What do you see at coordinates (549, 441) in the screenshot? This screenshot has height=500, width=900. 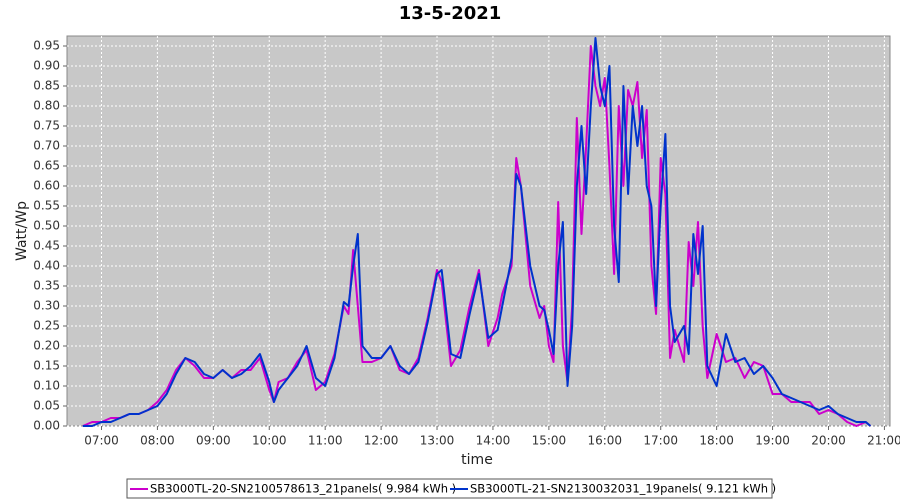 I see `x-tick-label: 15:00` at bounding box center [549, 441].